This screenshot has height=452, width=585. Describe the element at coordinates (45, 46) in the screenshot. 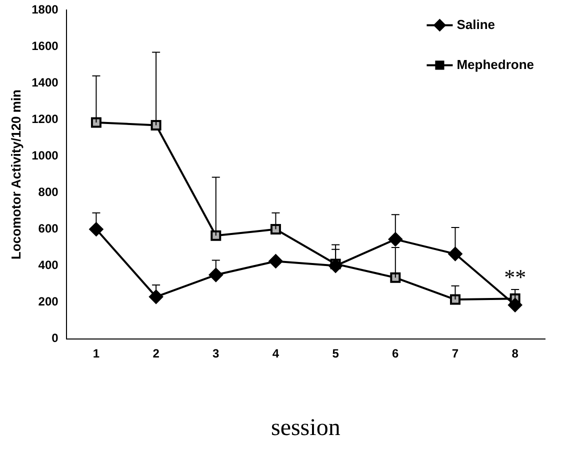

I see `y-tick-label: 1600` at that location.